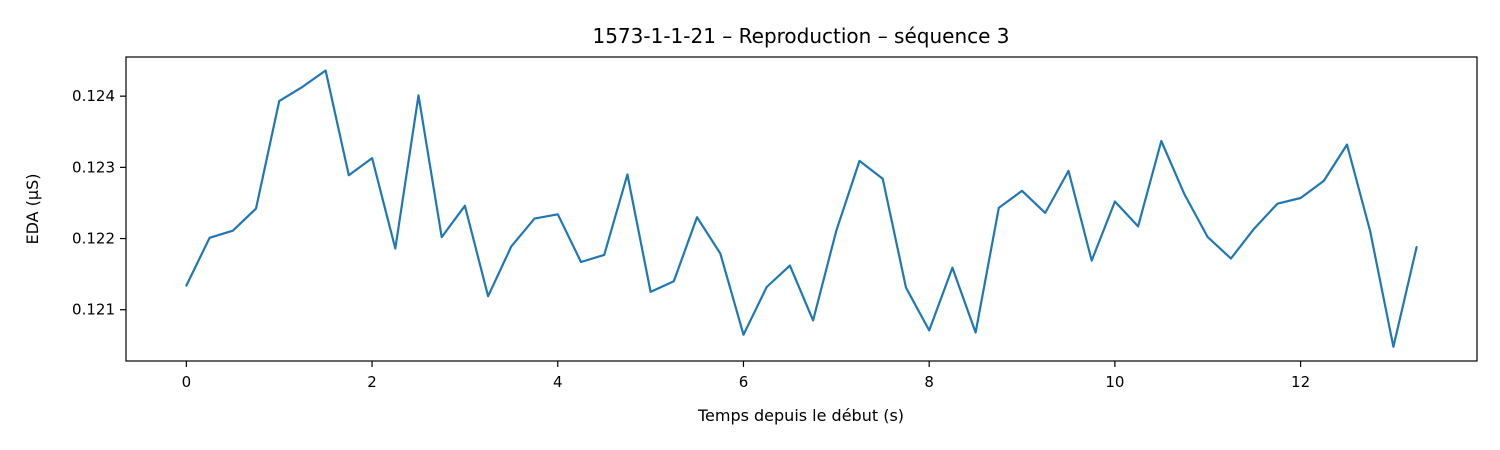  I want to click on chart-title: 1573-1-1-21 – Reproduction – séquence 3, so click(800, 36).